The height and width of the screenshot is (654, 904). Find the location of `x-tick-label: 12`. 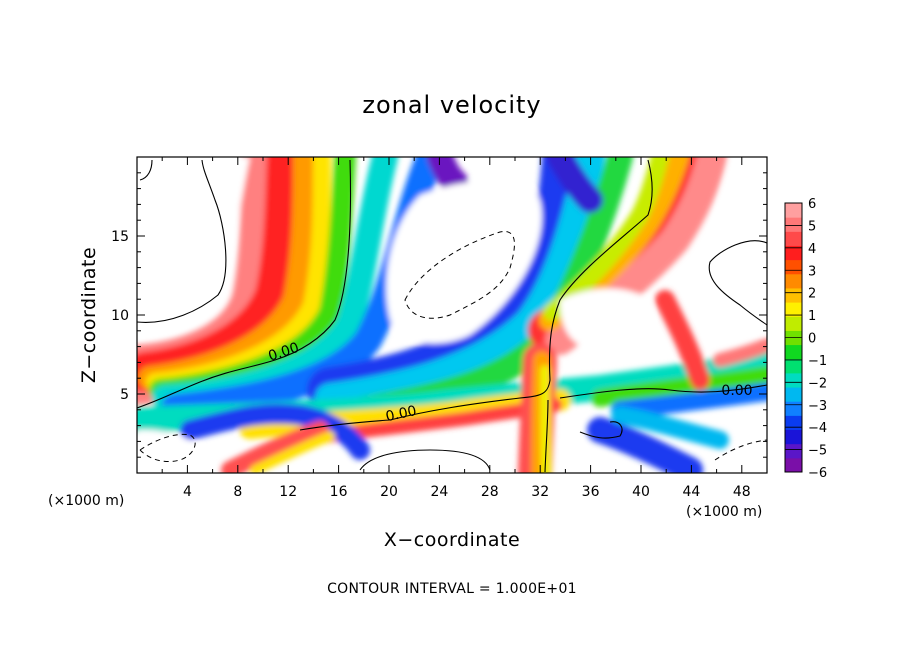

x-tick-label: 12 is located at coordinates (288, 492).